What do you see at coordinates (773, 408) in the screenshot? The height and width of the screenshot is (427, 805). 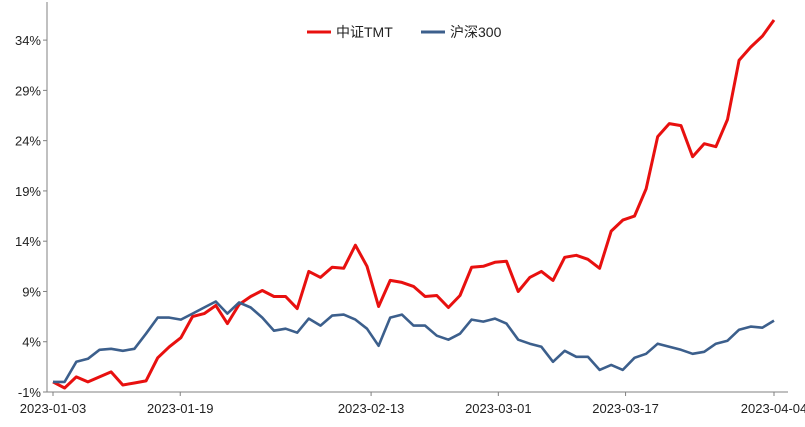 I see `x-tick-label: 2023-04-04` at bounding box center [773, 408].